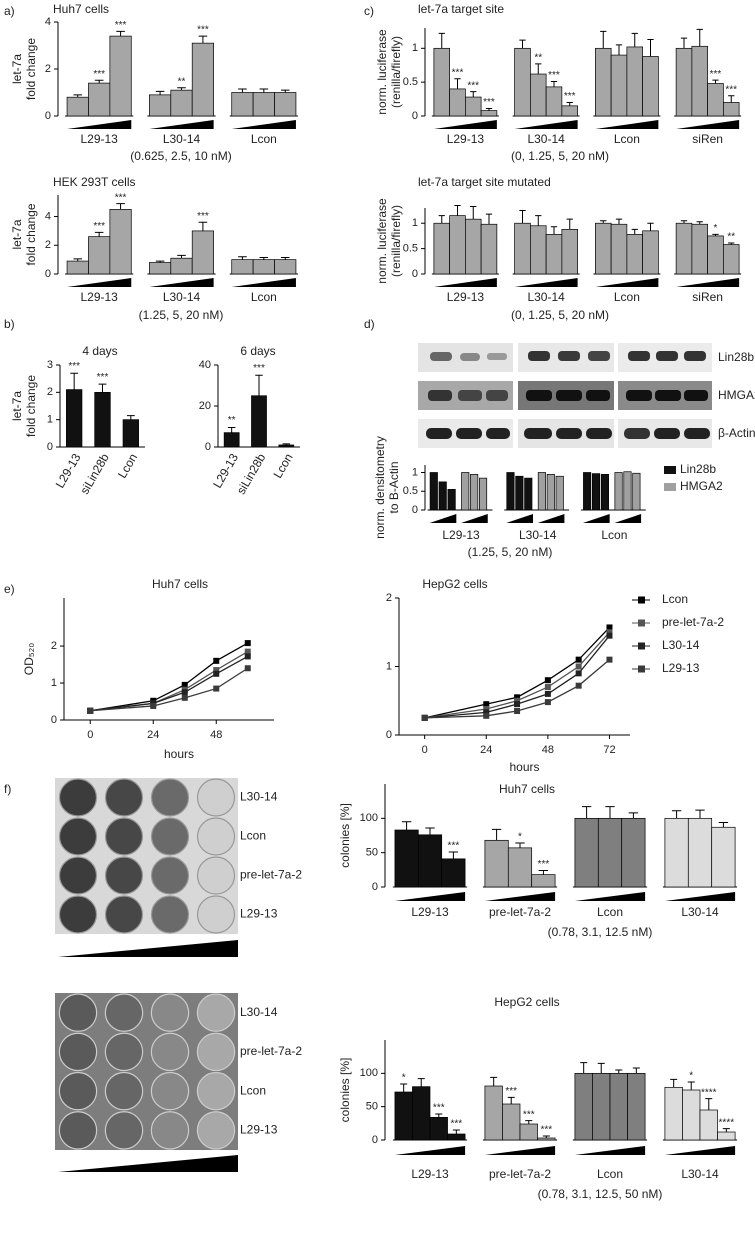 This screenshot has width=755, height=1240. Describe the element at coordinates (259, 797) in the screenshot. I see `plate-label: L30-14` at that location.